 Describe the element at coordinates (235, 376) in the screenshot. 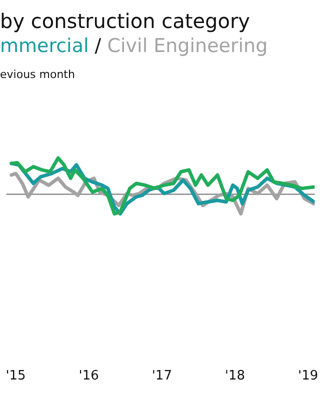

I see `x-tick-label: '18` at that location.